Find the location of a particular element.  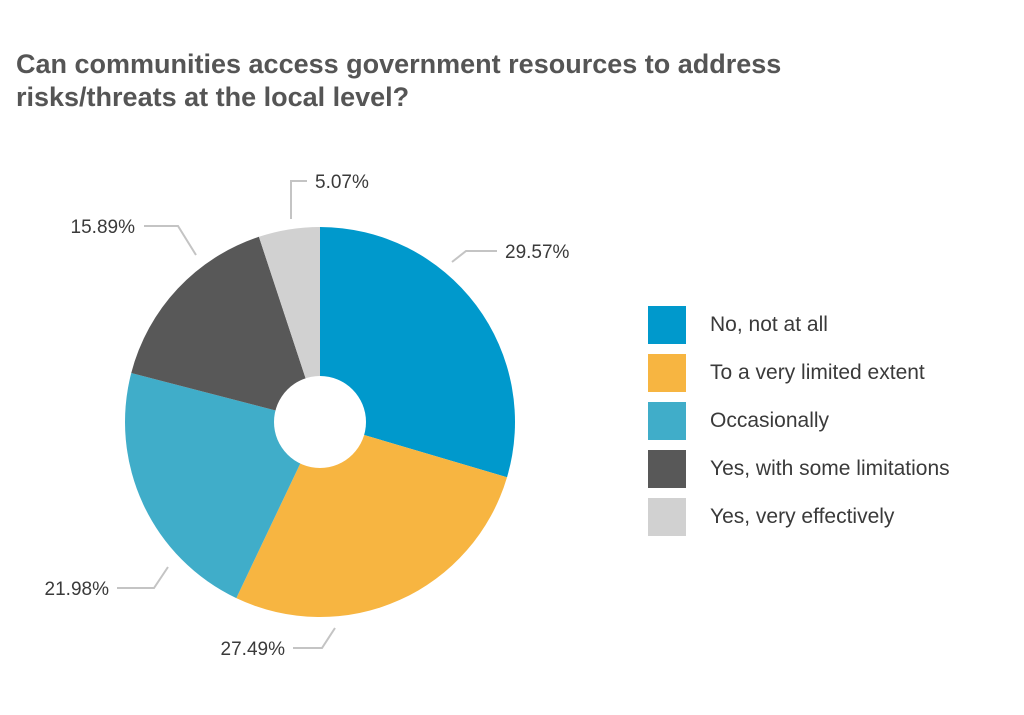

slice-value-label-0: 29.57% is located at coordinates (537, 252).